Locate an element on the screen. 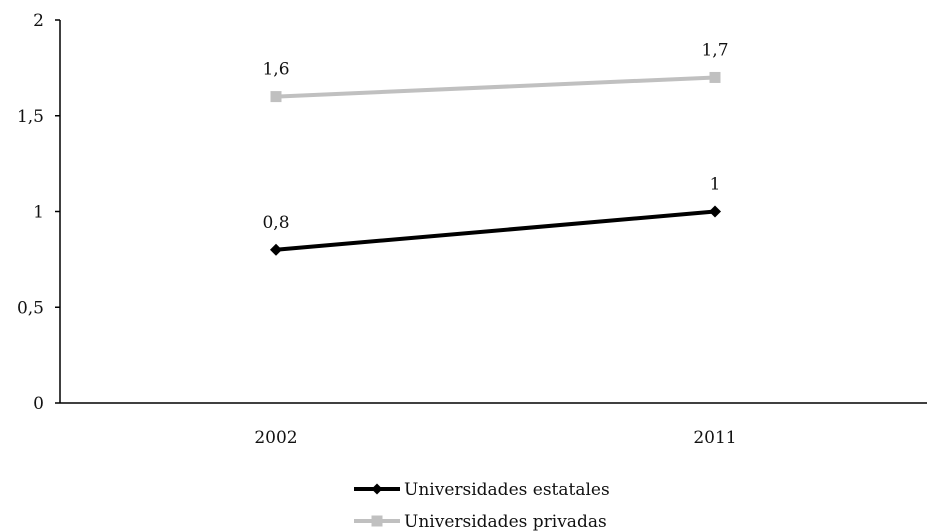 Image resolution: width=927 pixels, height=532 pixels. legend-item: Universidades estatales is located at coordinates (482, 490).